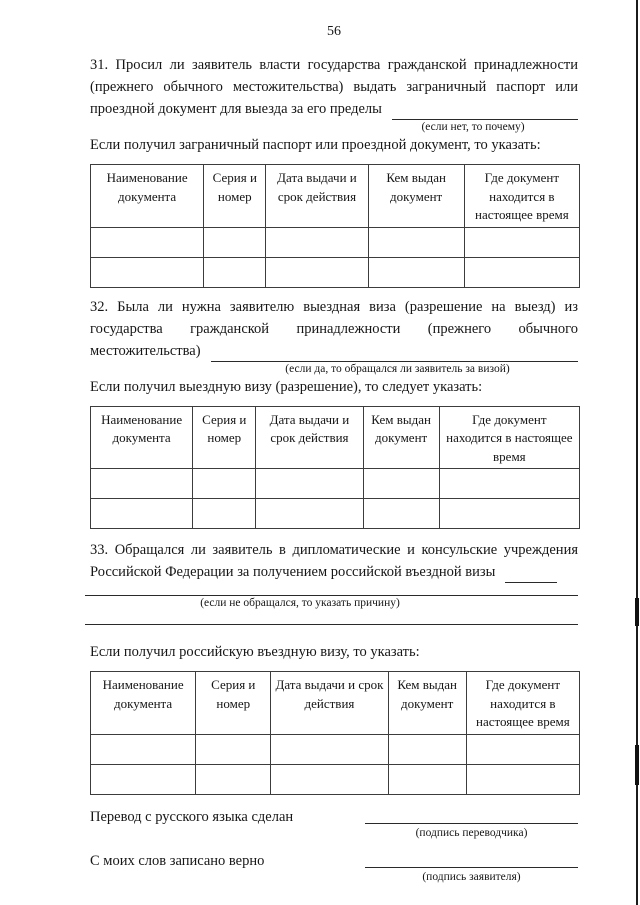 The height and width of the screenshot is (905, 640). I want to click on applicant-signature-hint: (подпись заявителя), so click(471, 876).